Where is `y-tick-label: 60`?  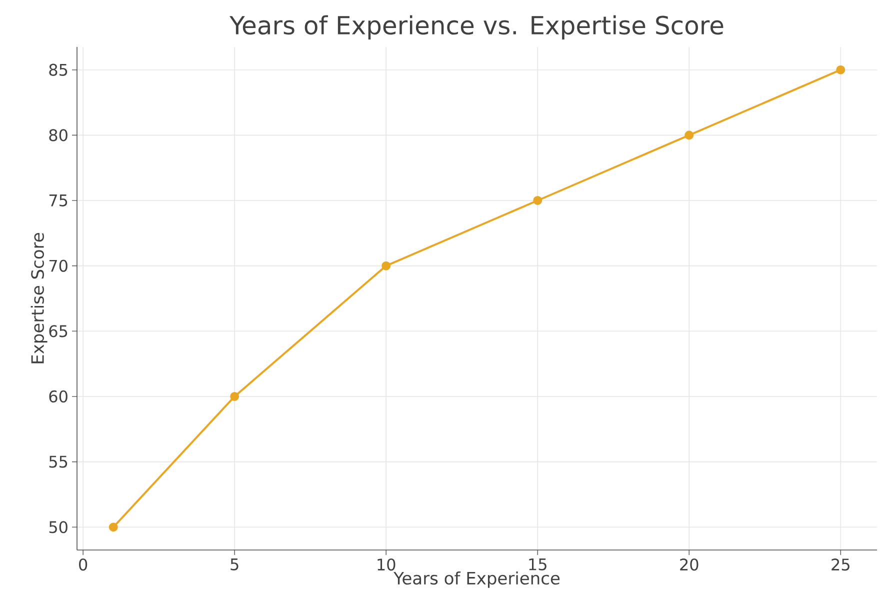
y-tick-label: 60 is located at coordinates (58, 396).